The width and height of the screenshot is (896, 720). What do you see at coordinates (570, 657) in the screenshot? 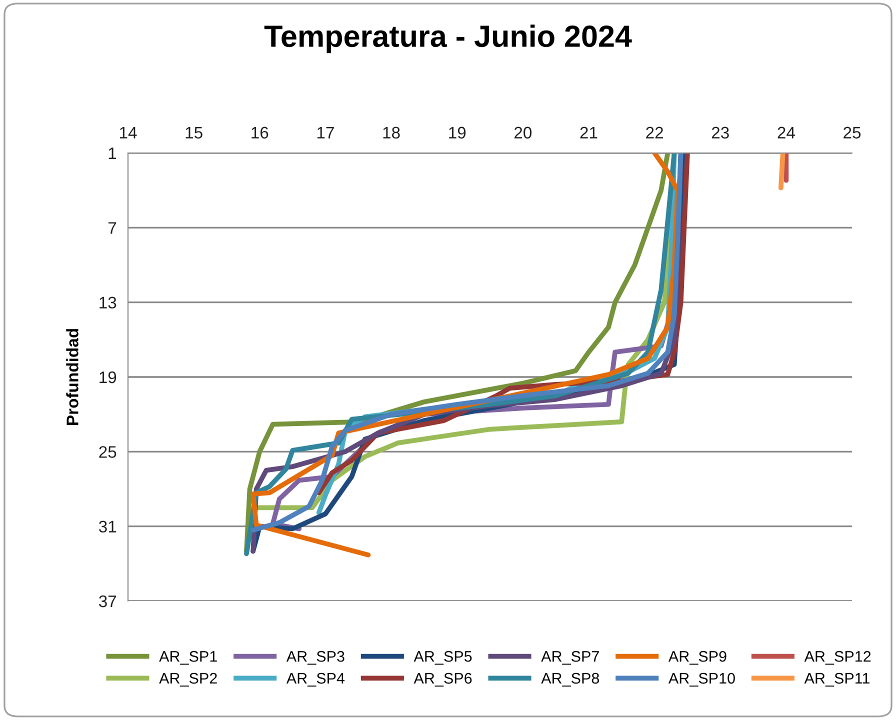
I see `legend-label: AR_SP7` at bounding box center [570, 657].